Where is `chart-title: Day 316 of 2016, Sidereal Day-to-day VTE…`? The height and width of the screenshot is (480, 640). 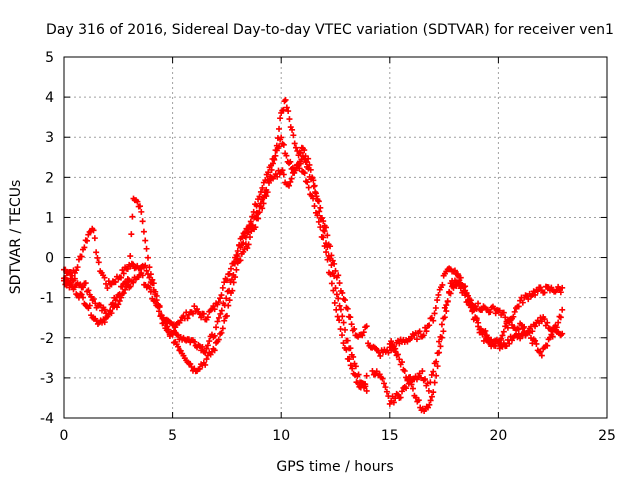 chart-title: Day 316 of 2016, Sidereal Day-to-day VTE… is located at coordinates (330, 30).